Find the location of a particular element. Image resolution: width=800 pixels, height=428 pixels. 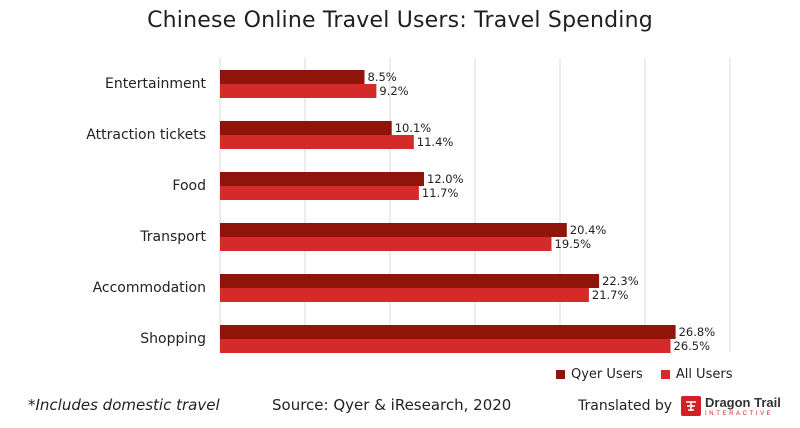

data-label: 19.5% is located at coordinates (573, 244).